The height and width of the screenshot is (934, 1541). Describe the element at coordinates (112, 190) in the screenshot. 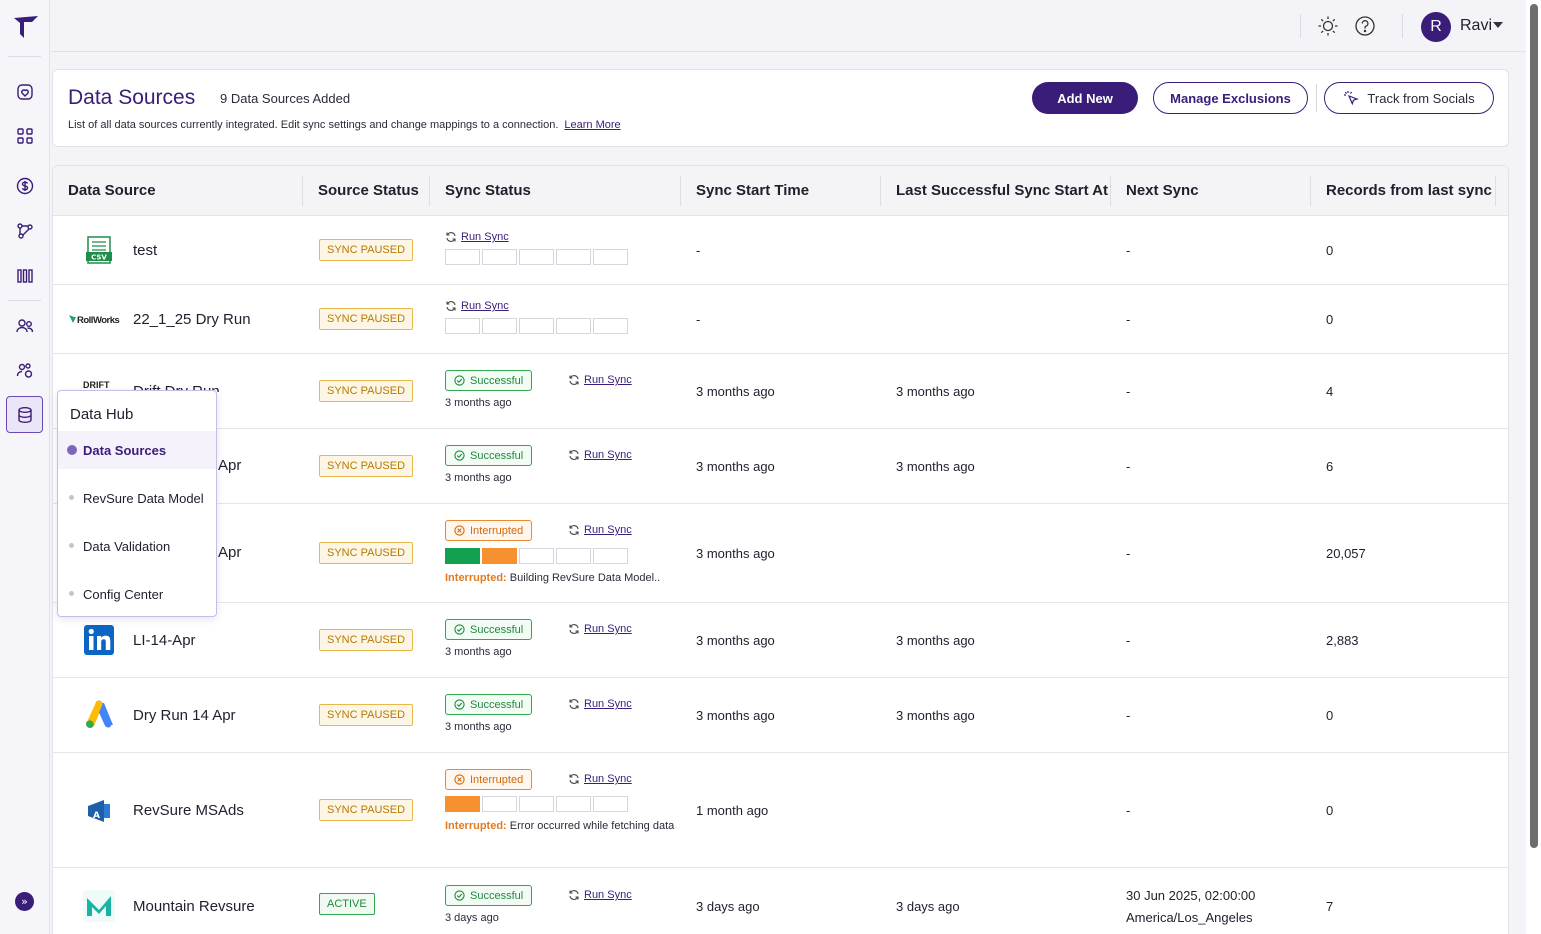

I see `column-header-data-source: Data Source` at that location.